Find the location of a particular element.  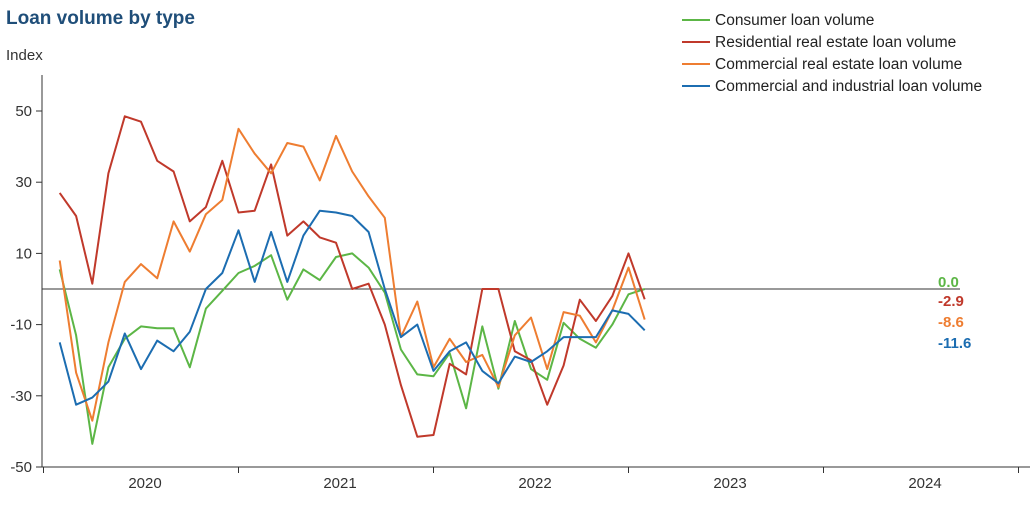

y-tick-label: 10 is located at coordinates (23, 253).